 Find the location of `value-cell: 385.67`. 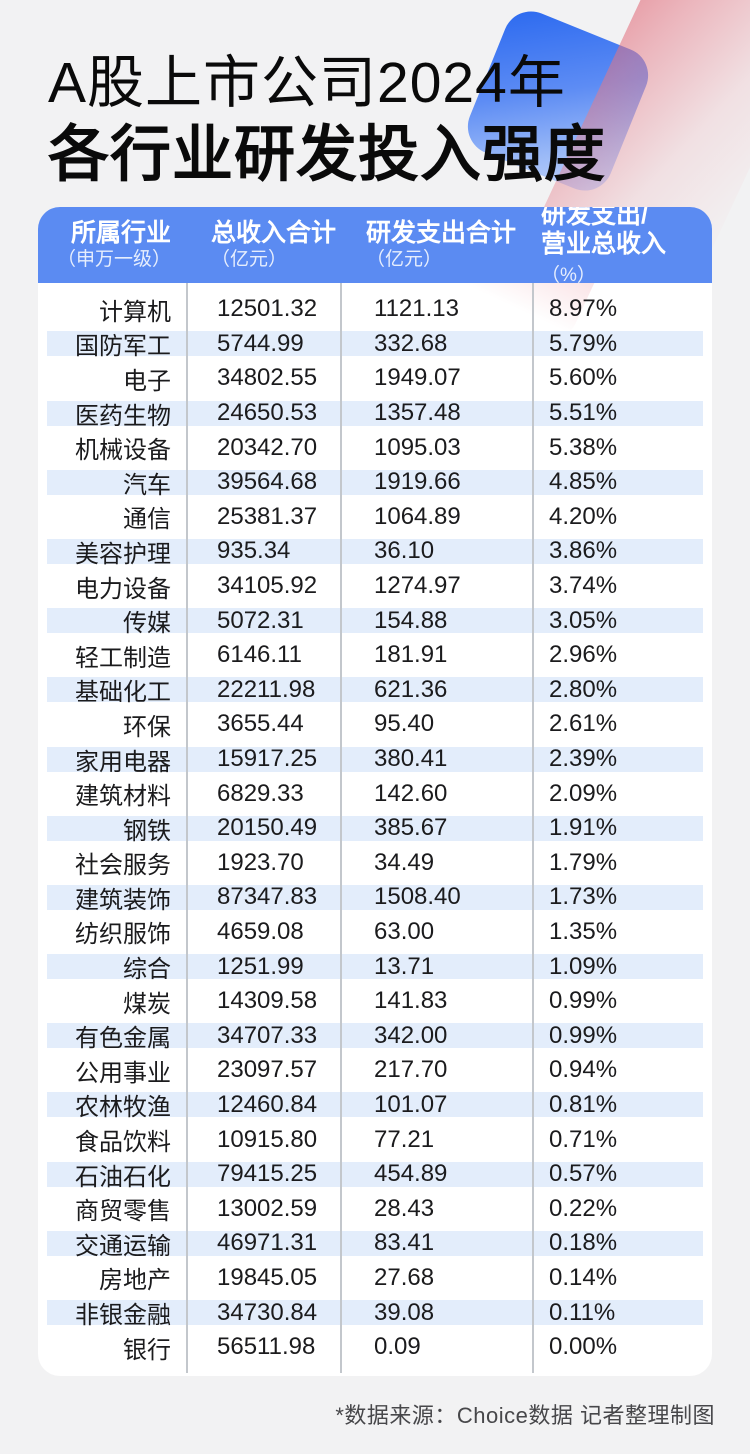

value-cell: 385.67 is located at coordinates (411, 828).